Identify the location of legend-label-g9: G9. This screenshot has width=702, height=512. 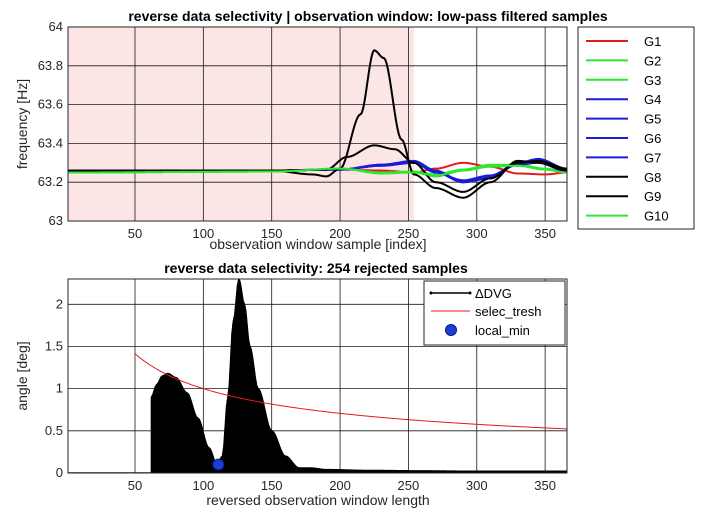
(652, 196).